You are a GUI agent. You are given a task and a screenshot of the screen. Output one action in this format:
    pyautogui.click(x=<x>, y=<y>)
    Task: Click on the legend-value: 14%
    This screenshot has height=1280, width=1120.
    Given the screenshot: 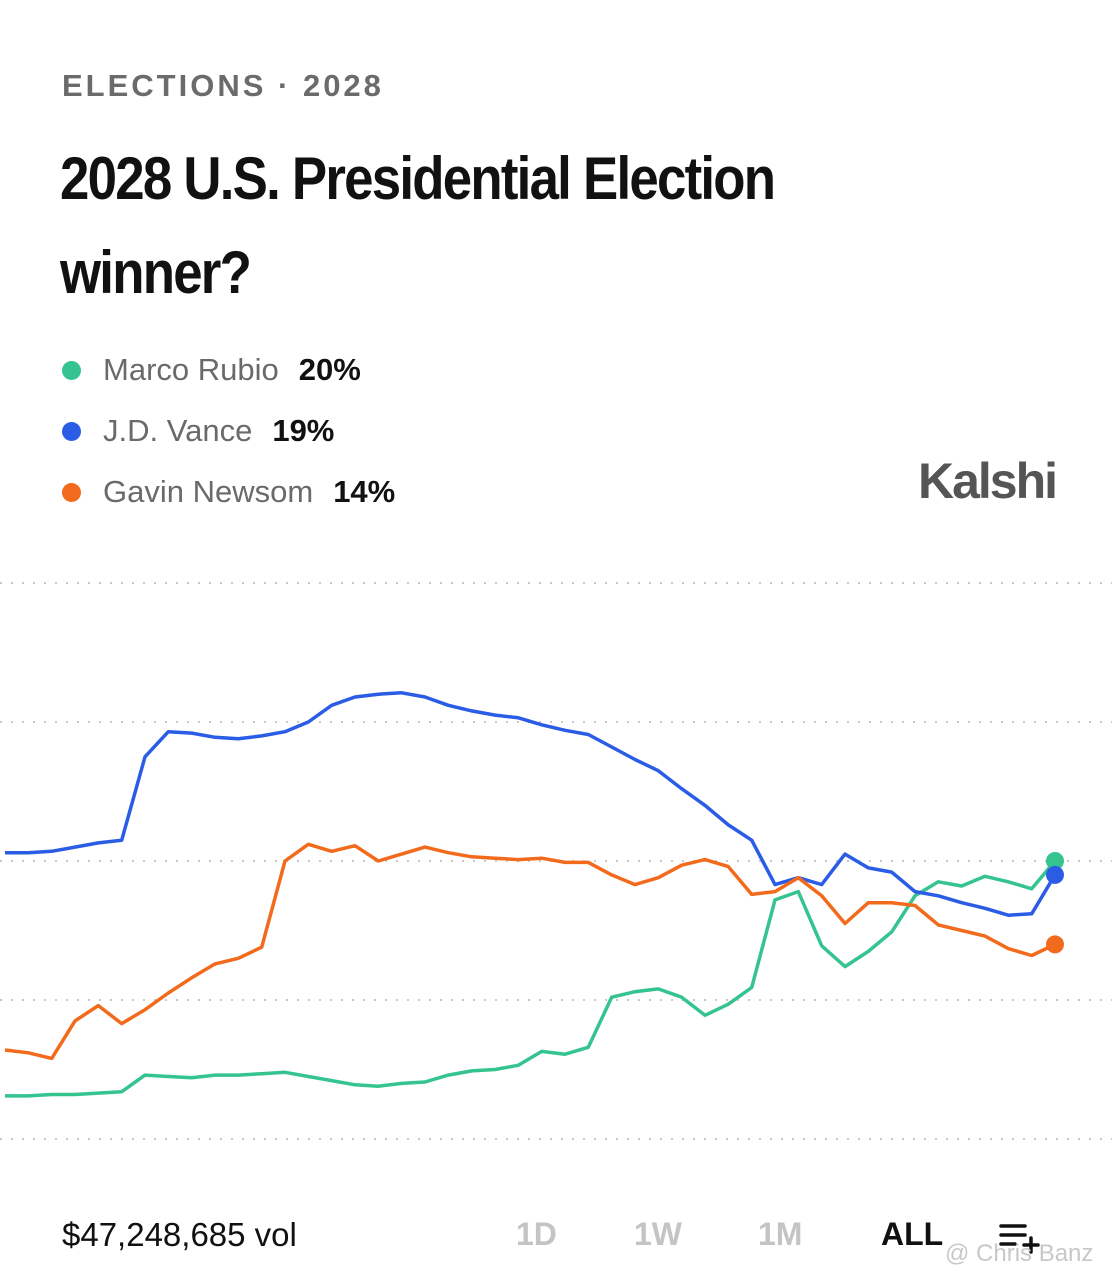 What is the action you would take?
    pyautogui.click(x=364, y=491)
    